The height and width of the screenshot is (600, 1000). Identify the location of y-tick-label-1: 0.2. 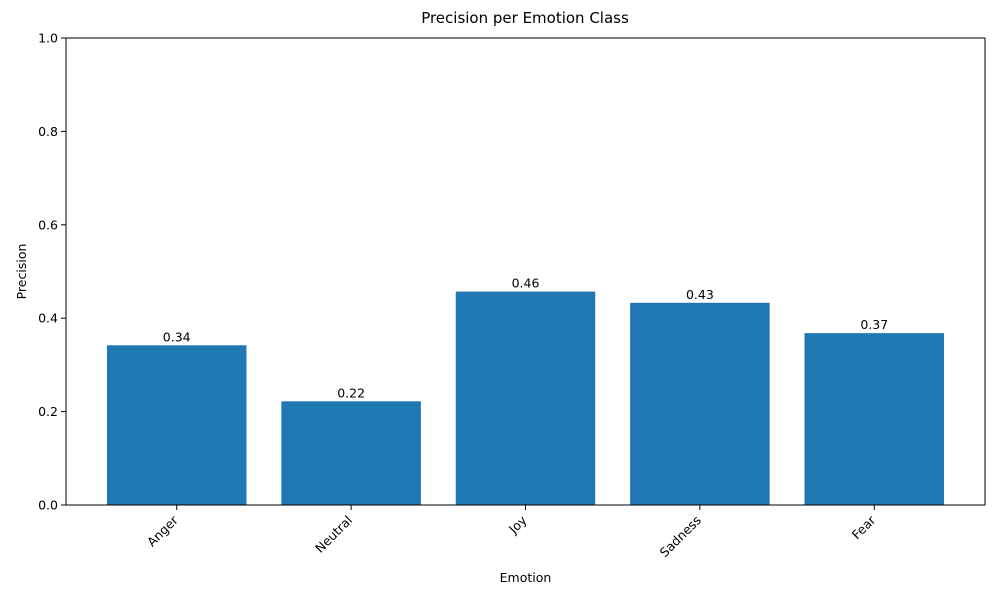
(48, 411).